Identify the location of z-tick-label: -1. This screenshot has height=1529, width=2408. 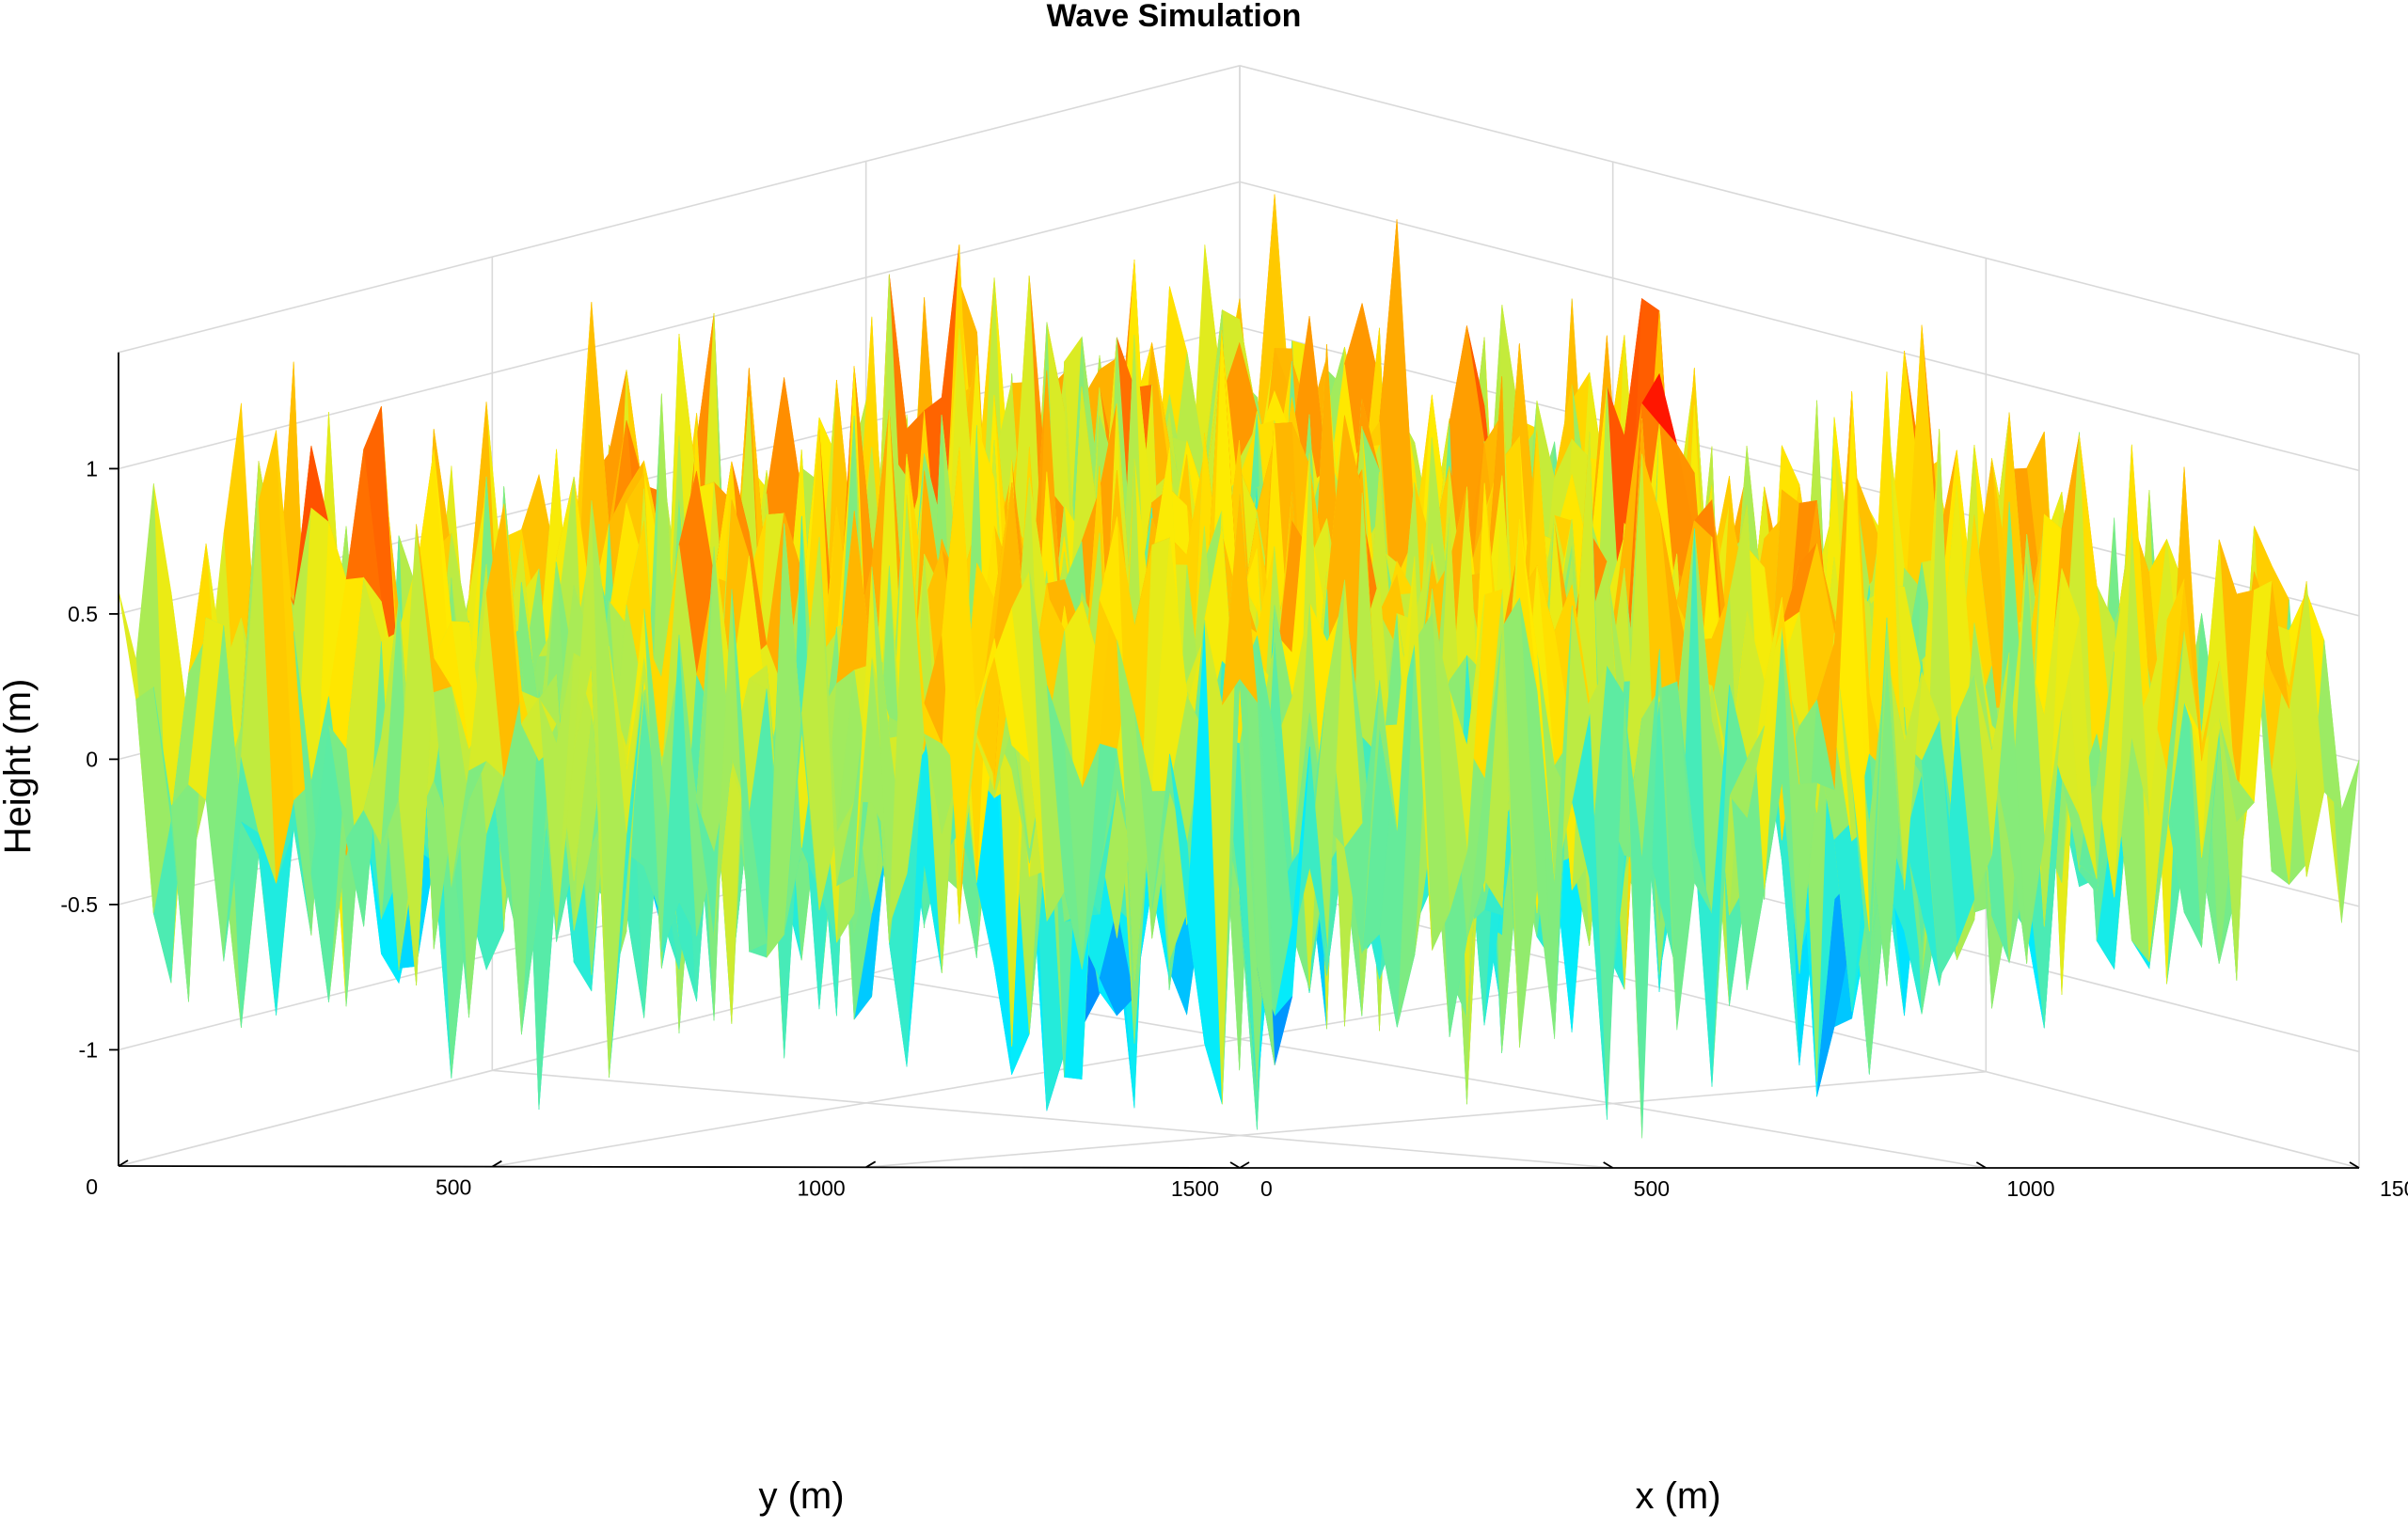
(89, 1050).